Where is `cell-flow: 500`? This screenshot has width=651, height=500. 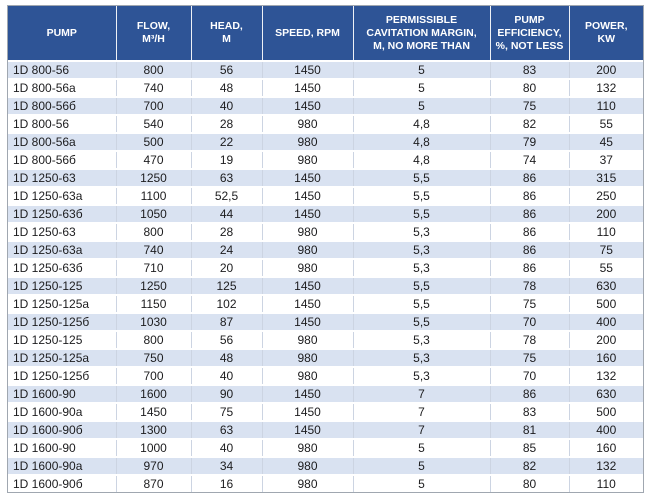
cell-flow: 500 is located at coordinates (153, 141).